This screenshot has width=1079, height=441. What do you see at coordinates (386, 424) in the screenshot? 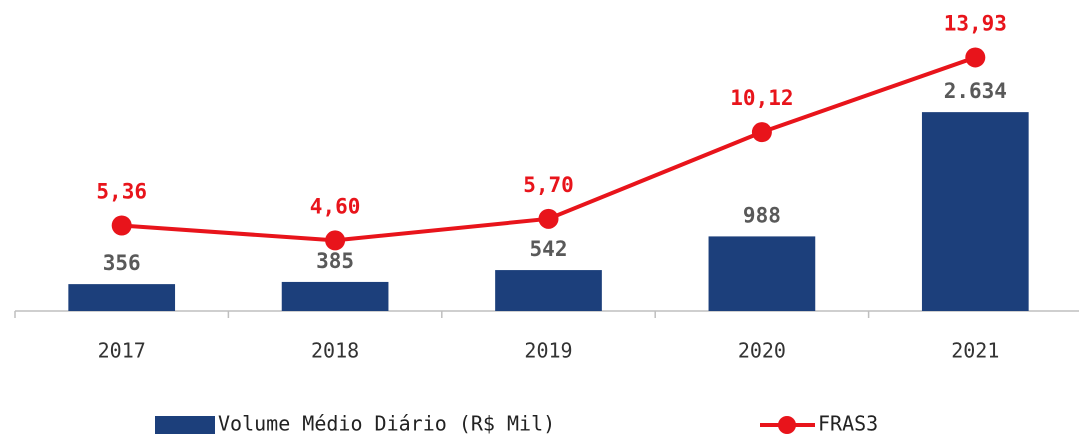
I see `legend-label: Volume Médio Diário (R$ Mil)` at bounding box center [386, 424].